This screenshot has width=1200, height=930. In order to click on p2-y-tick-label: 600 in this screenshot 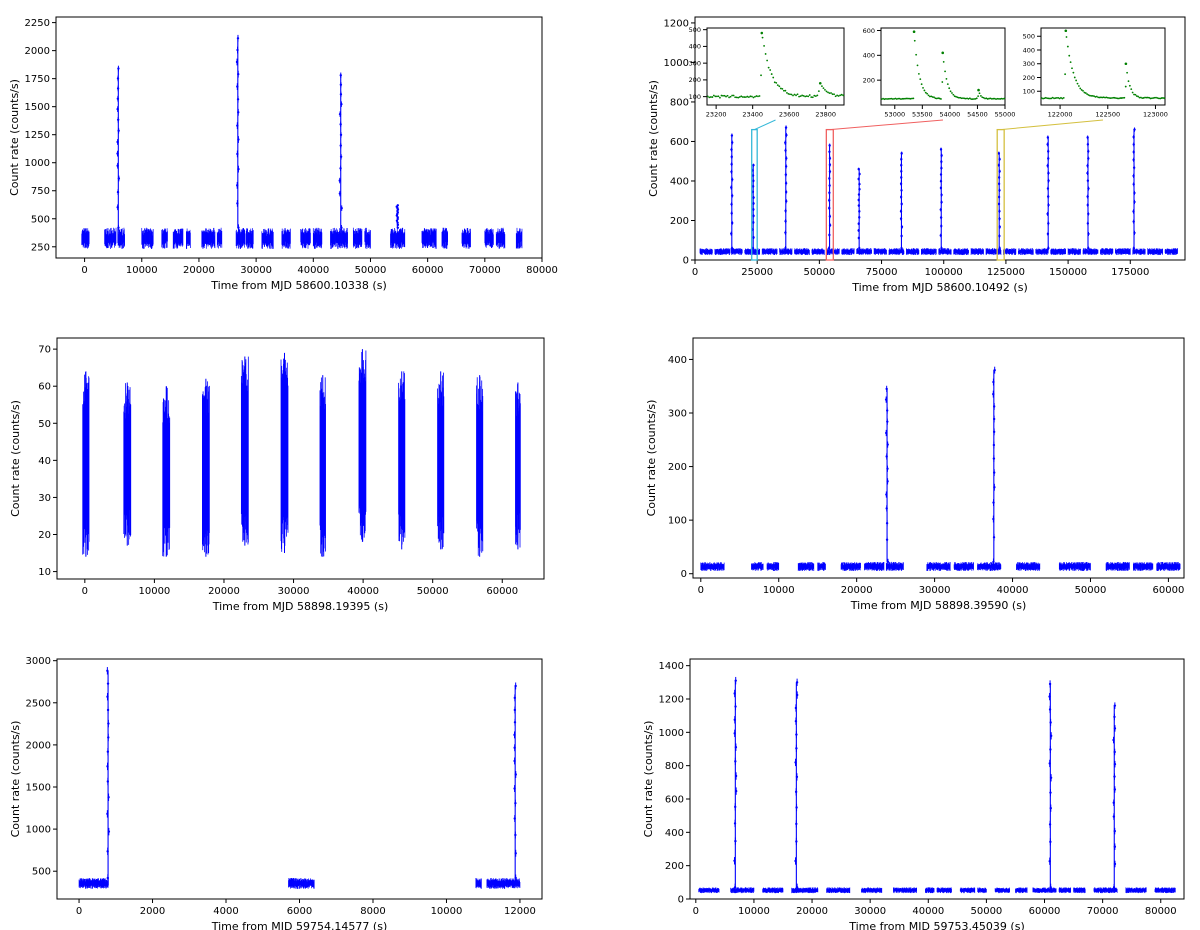, I will do `click(679, 142)`.